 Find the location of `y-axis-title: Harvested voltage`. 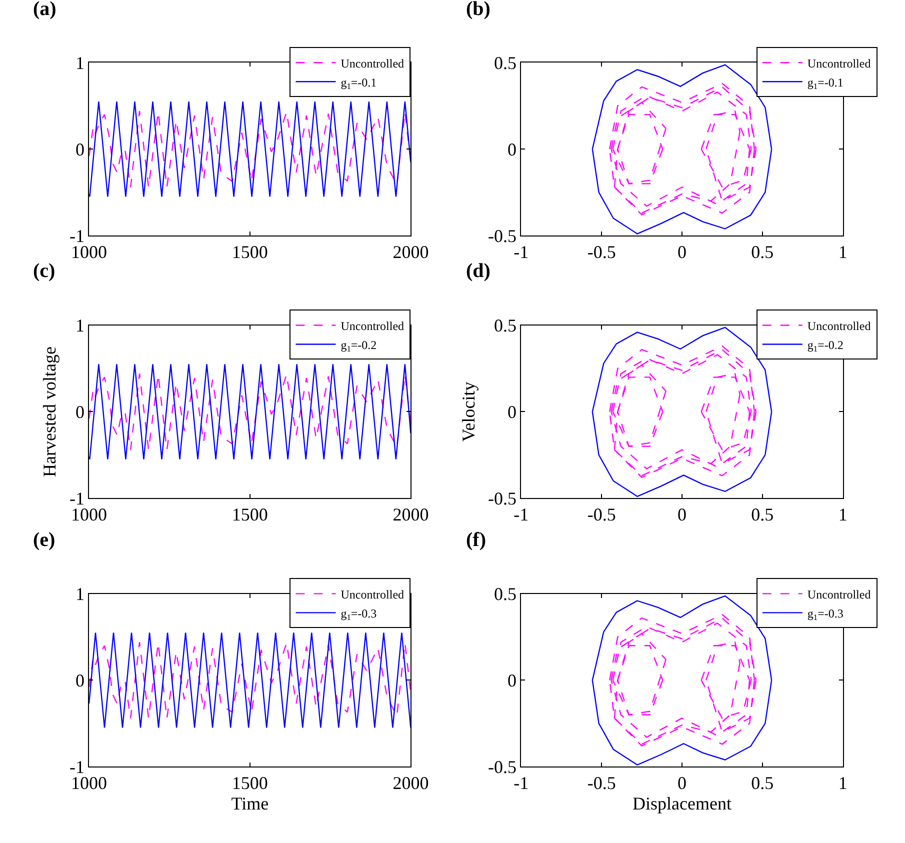

y-axis-title: Harvested voltage is located at coordinates (50, 411).